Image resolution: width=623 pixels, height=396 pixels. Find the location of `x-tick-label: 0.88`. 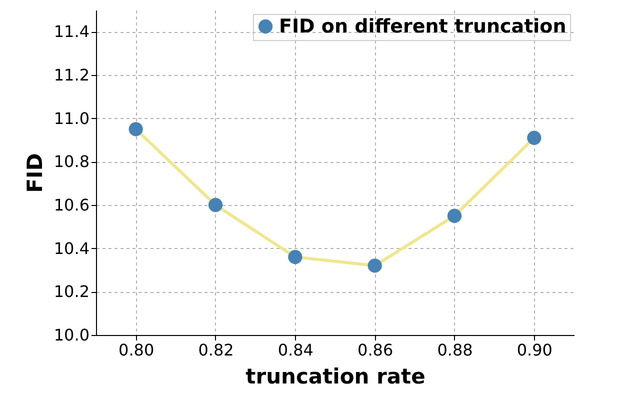

x-tick-label: 0.88 is located at coordinates (455, 350).